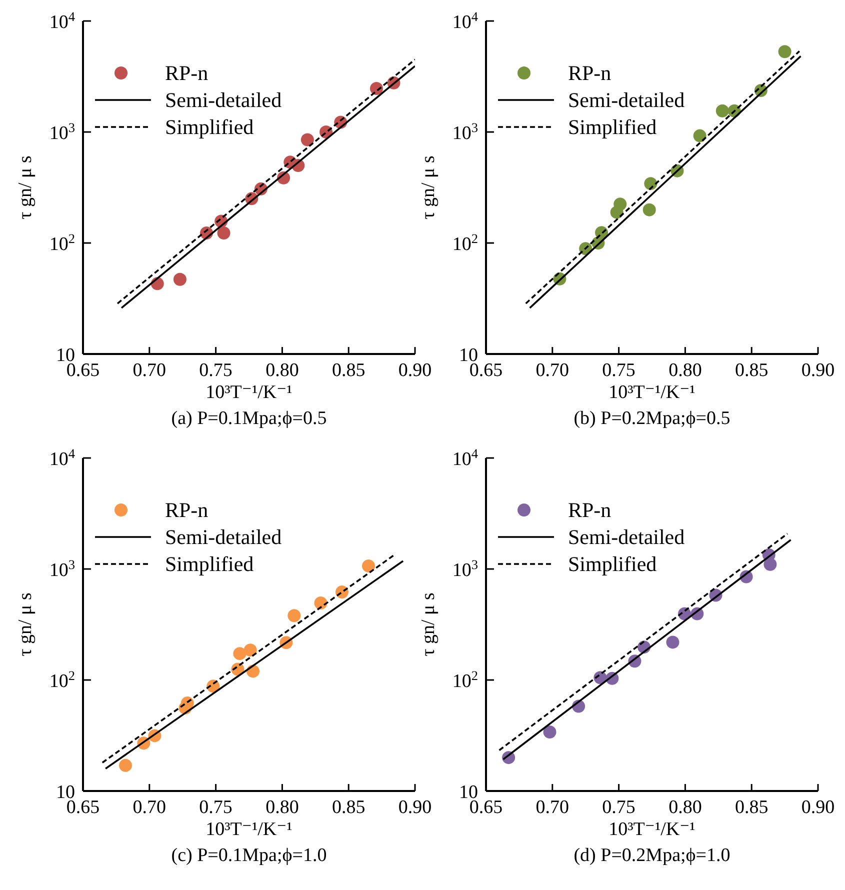 The width and height of the screenshot is (845, 890). I want to click on text: (c) P=0.1Mpa;ϕ=1.0, so click(249, 855).